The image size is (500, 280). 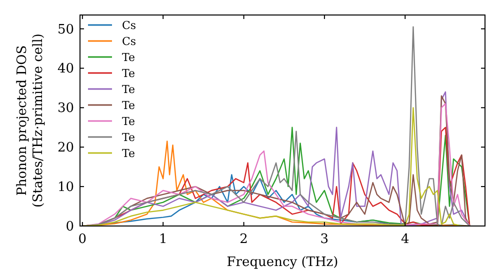 I want to click on y-tick-label: 0, so click(x=70, y=227).